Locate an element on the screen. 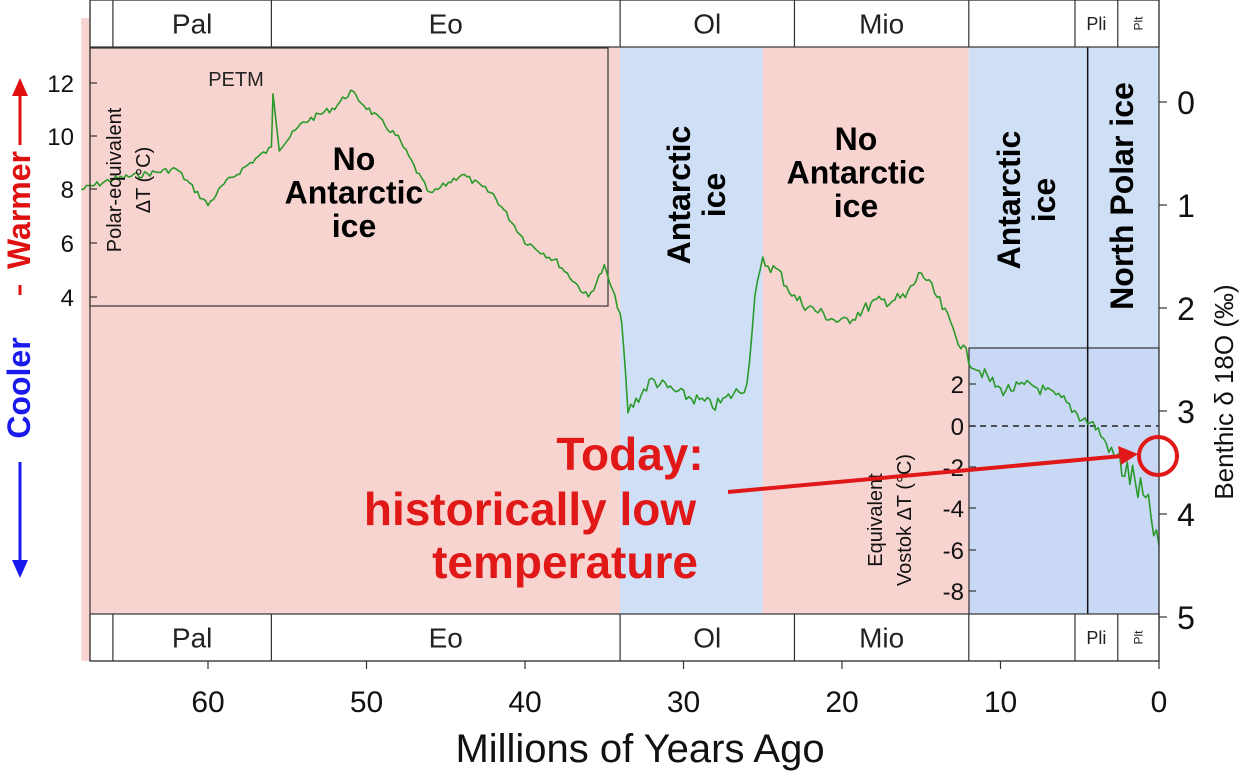  x-axis-title: Millions of Years Ago is located at coordinates (639, 749).